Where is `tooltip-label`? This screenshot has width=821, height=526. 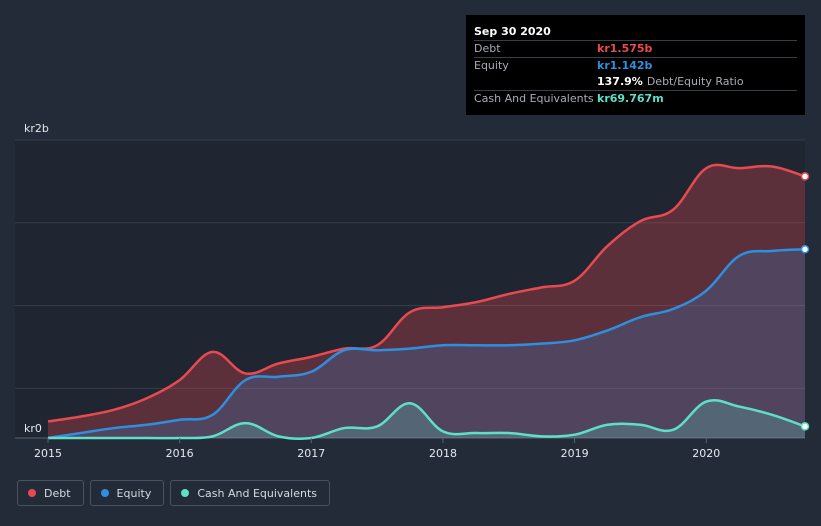 tooltip-label is located at coordinates (535, 82).